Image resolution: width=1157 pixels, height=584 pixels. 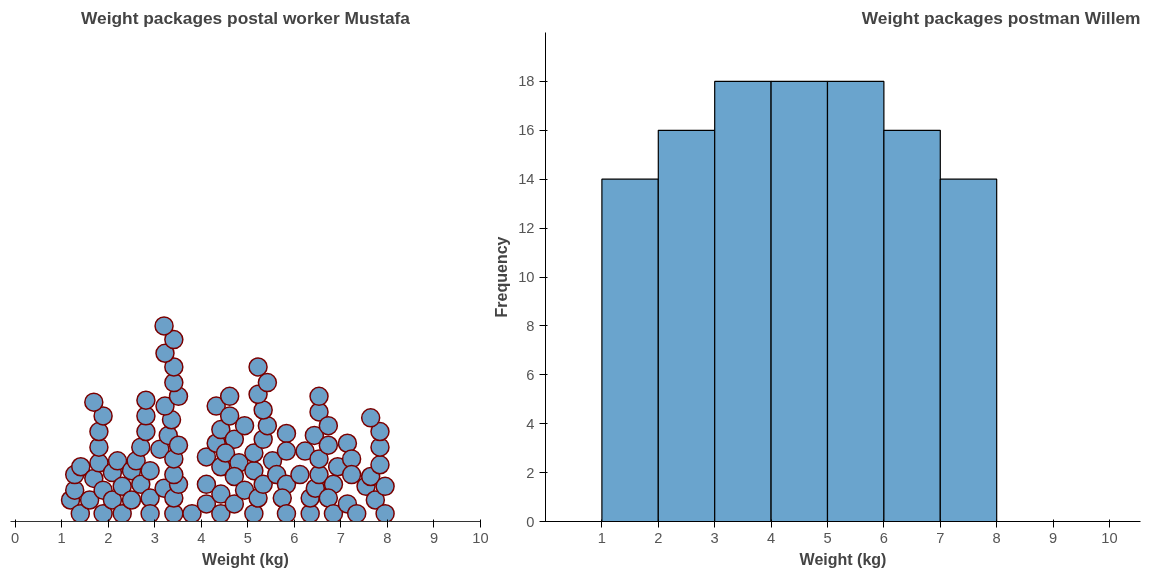 What do you see at coordinates (526, 228) in the screenshot?
I see `y-tick-label: 12` at bounding box center [526, 228].